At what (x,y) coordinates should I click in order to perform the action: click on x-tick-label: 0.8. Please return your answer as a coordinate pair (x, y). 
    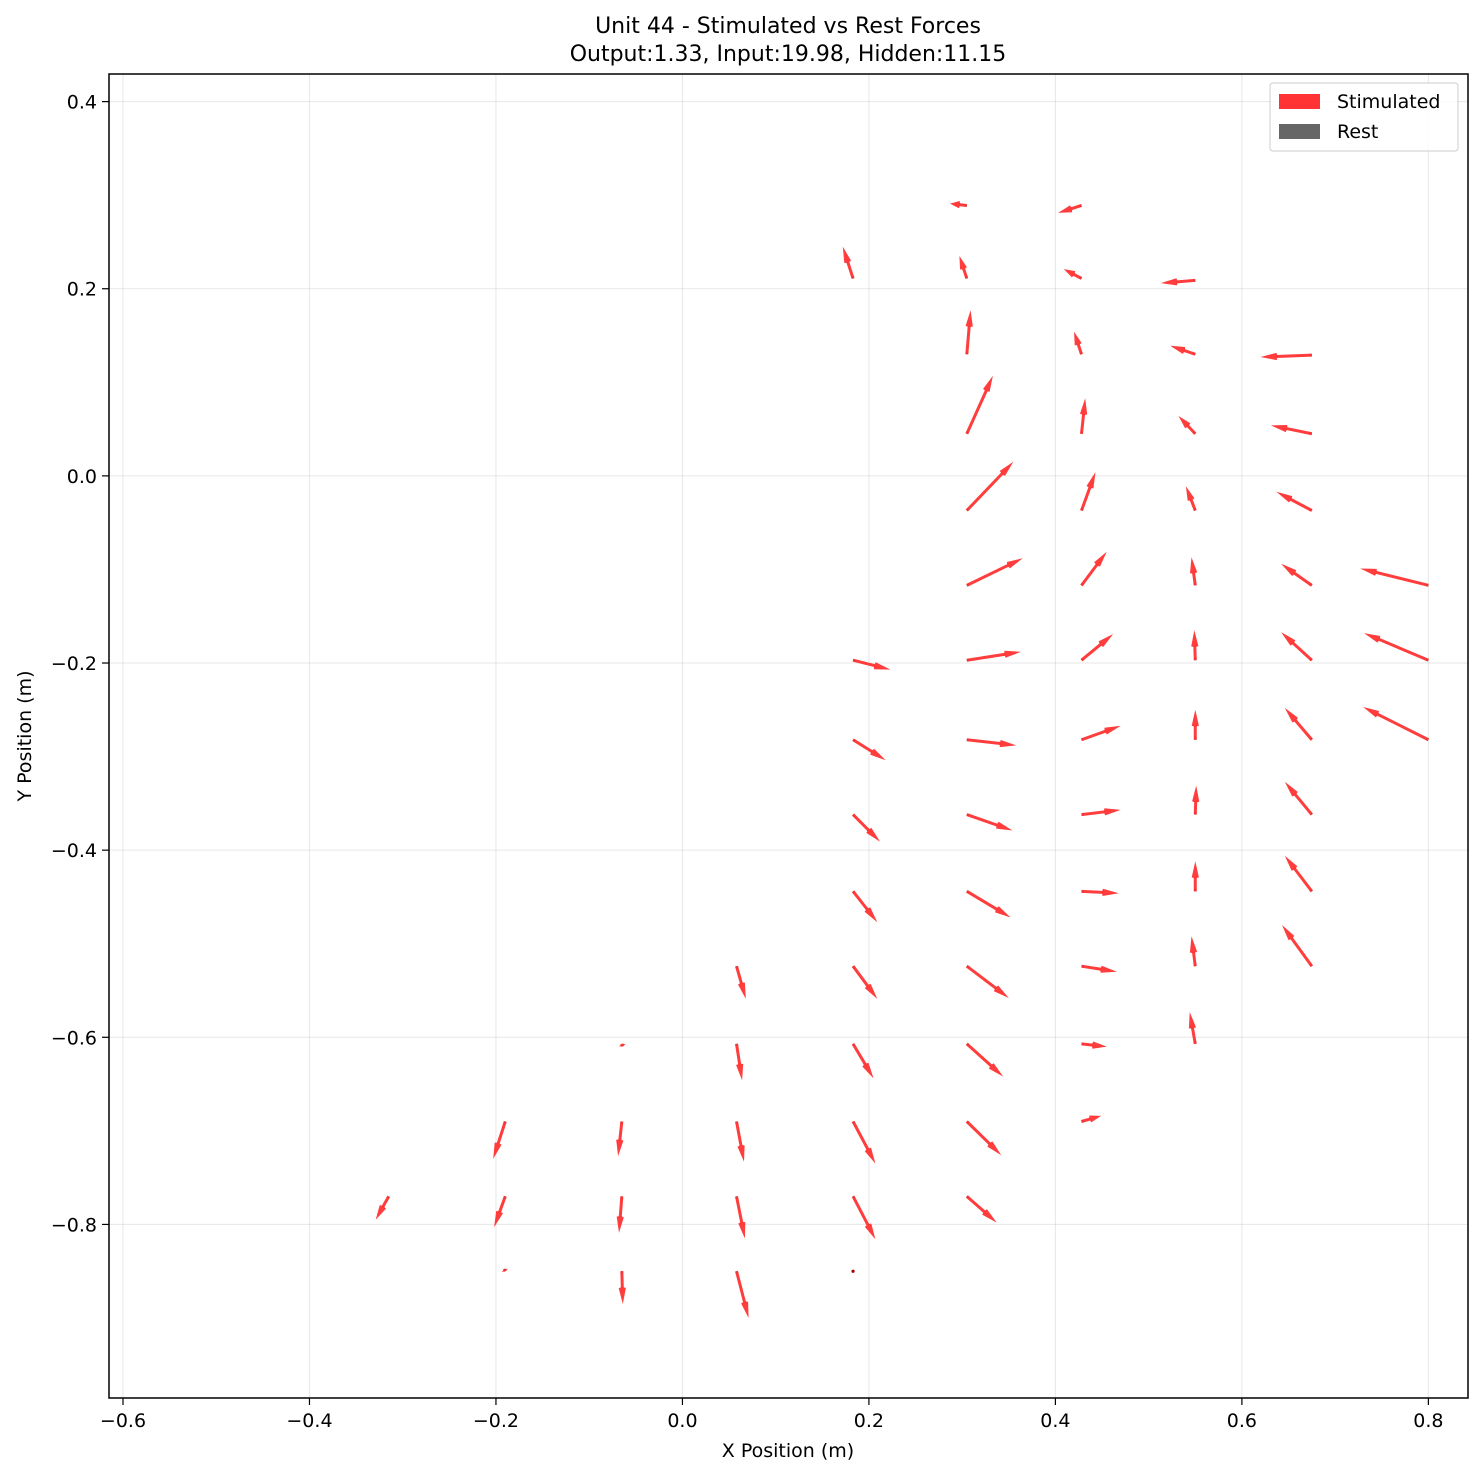
    Looking at the image, I should click on (1428, 1421).